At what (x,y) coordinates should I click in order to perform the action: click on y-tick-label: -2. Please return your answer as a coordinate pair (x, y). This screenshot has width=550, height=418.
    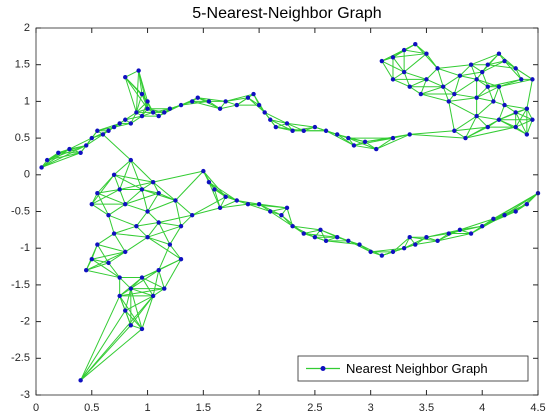
    Looking at the image, I should click on (25, 322).